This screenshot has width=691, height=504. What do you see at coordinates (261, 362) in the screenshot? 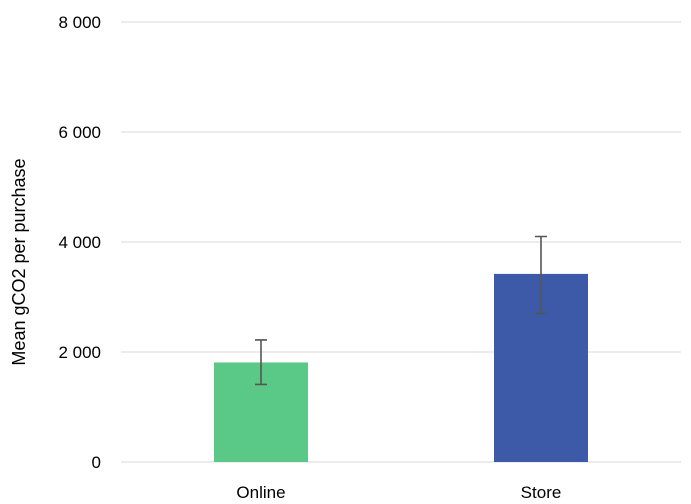
I see `error-bar-online` at bounding box center [261, 362].